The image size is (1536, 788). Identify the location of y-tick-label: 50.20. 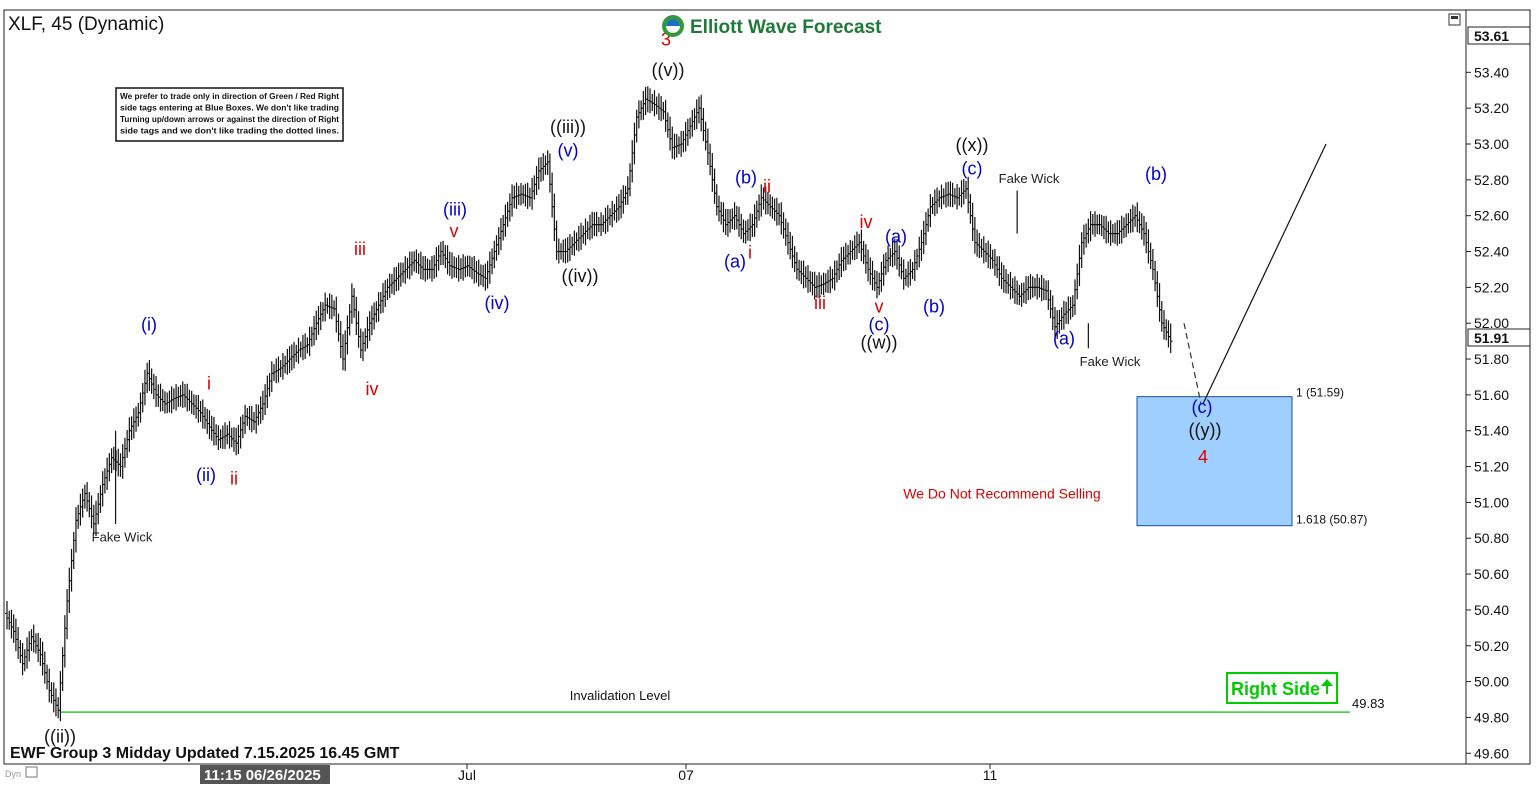
(1491, 646).